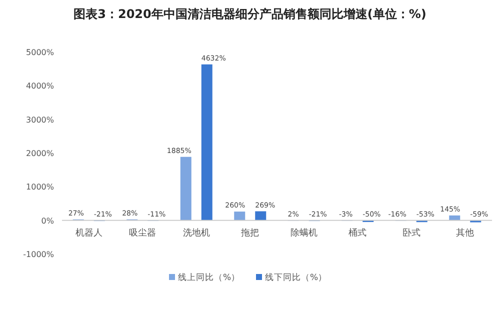  Describe the element at coordinates (40, 187) in the screenshot. I see `y-tick-label: 1000%` at that location.